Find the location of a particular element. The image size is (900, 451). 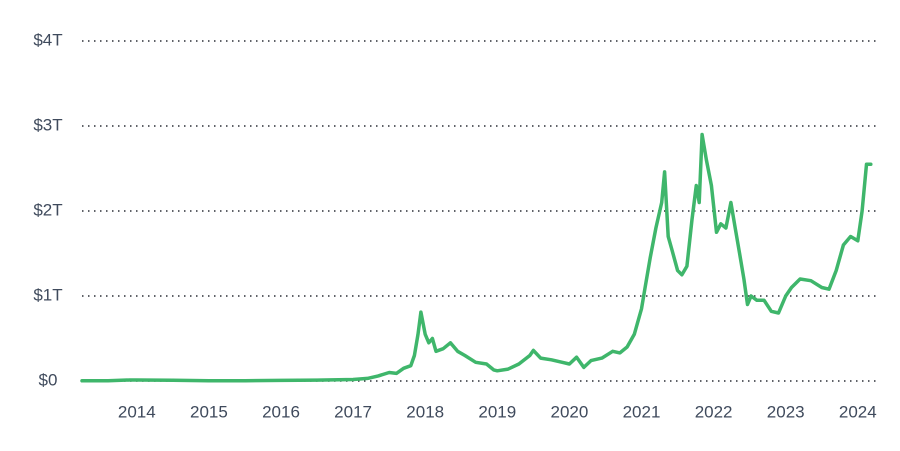

x-tick-label: 2024 is located at coordinates (858, 411).